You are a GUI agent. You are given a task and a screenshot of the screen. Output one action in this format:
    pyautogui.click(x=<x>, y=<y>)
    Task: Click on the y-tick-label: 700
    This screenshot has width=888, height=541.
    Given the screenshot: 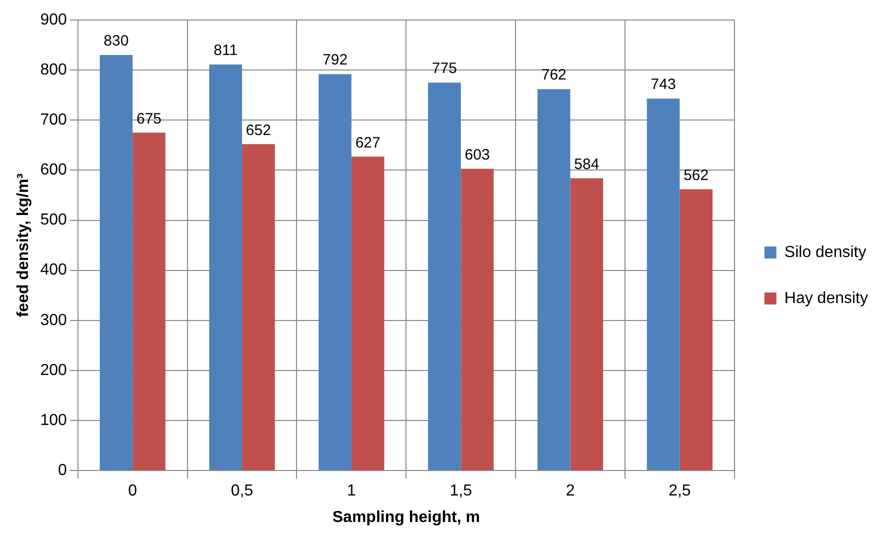 What is the action you would take?
    pyautogui.click(x=53, y=120)
    